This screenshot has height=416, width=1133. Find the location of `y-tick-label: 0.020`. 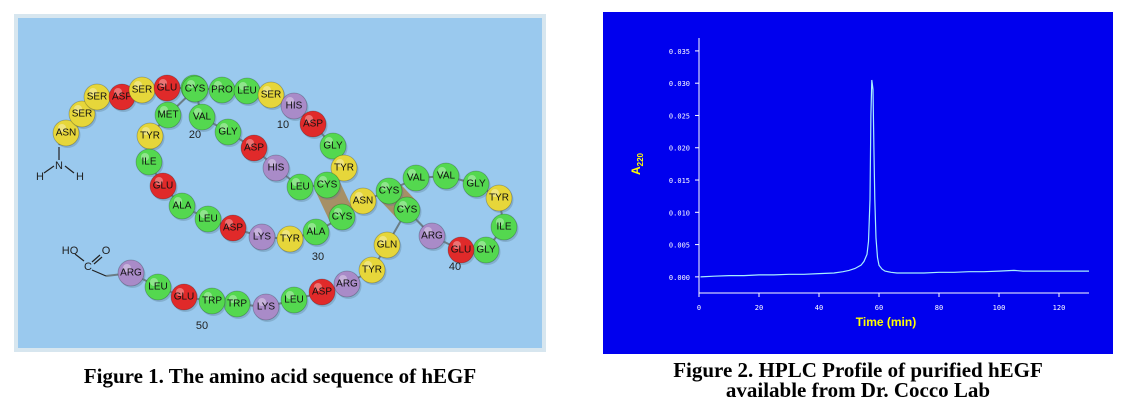

y-tick-label: 0.020 is located at coordinates (679, 149).